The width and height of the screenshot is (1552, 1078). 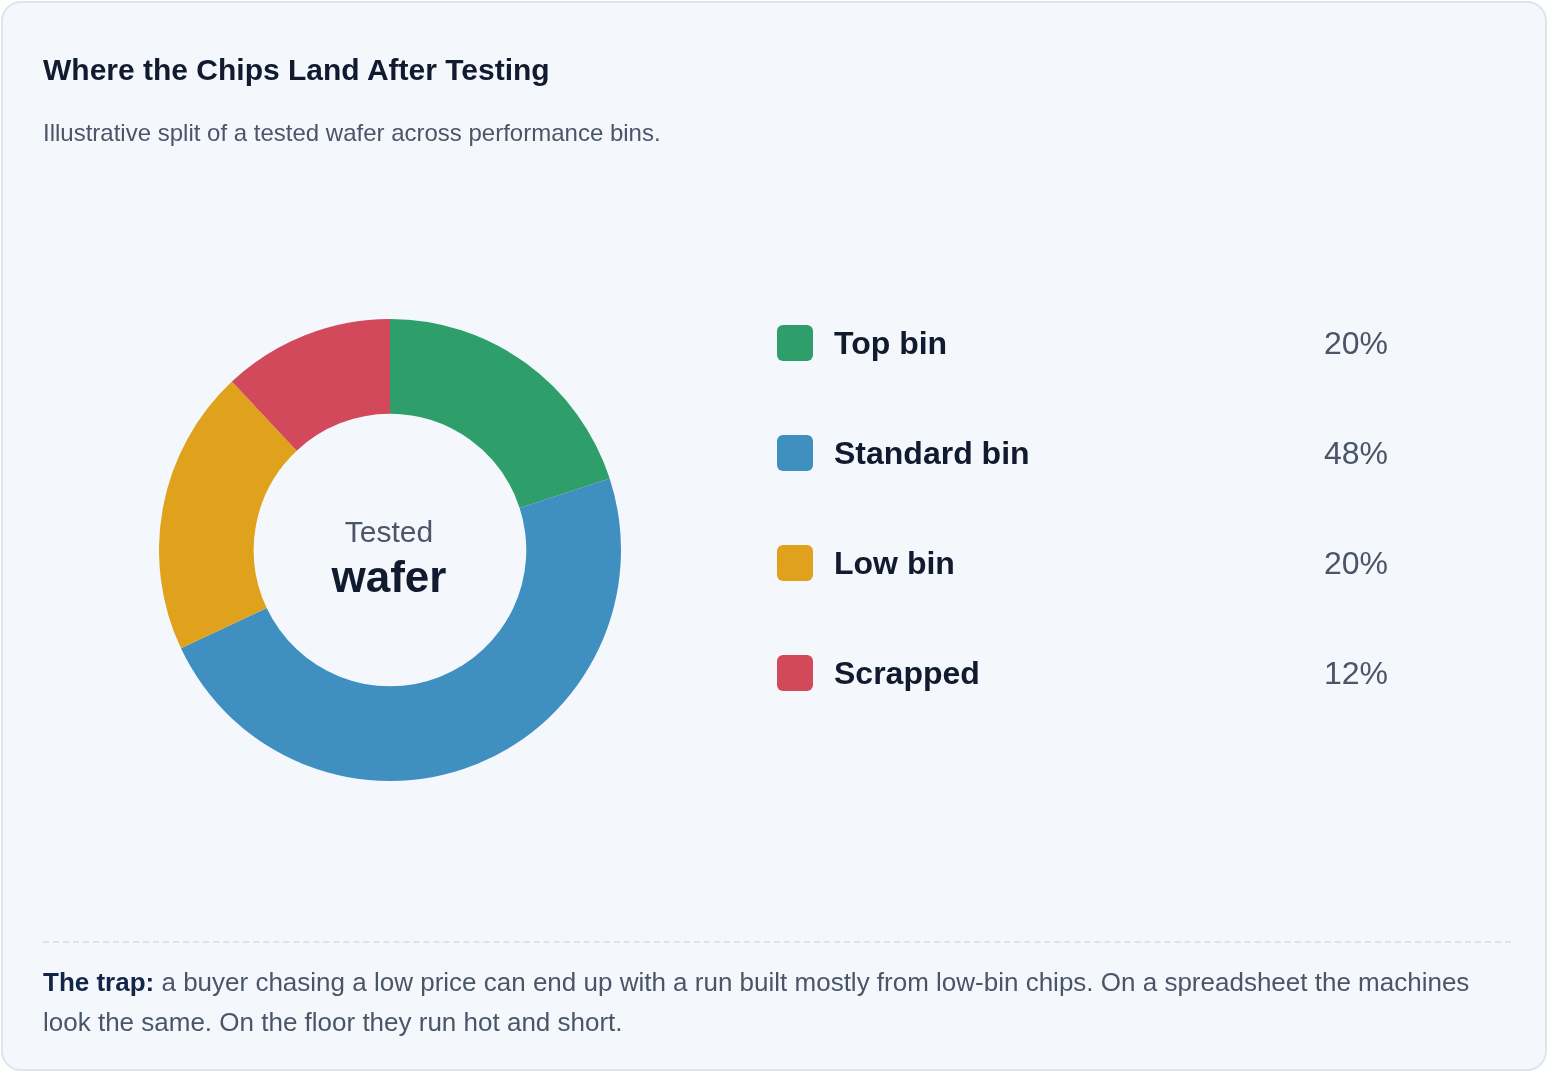 What do you see at coordinates (389, 577) in the screenshot?
I see `text: wafer` at bounding box center [389, 577].